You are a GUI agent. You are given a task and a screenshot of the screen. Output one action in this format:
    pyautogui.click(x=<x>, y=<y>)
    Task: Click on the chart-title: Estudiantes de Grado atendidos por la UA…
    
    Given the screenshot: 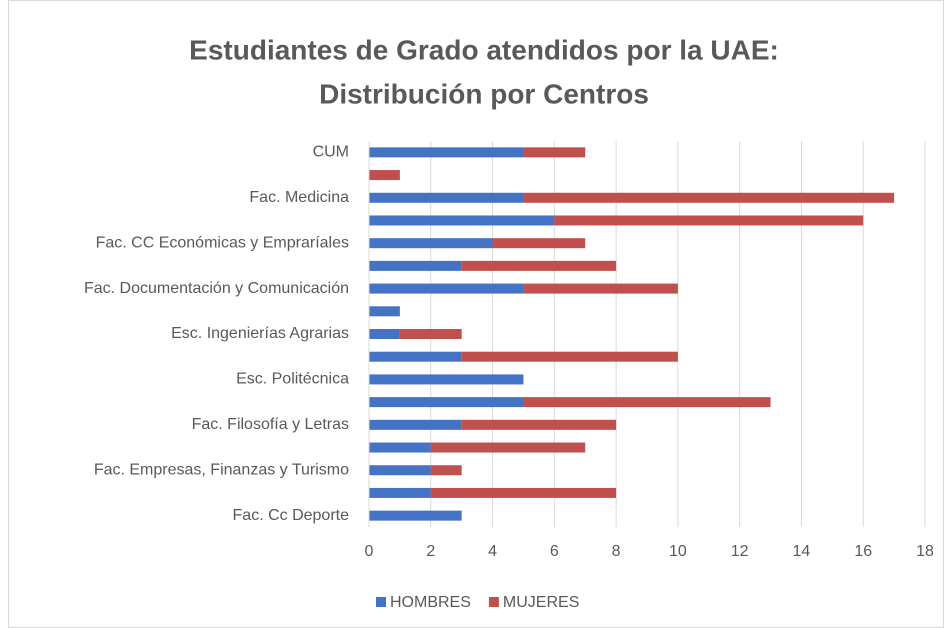 What is the action you would take?
    pyautogui.click(x=484, y=49)
    